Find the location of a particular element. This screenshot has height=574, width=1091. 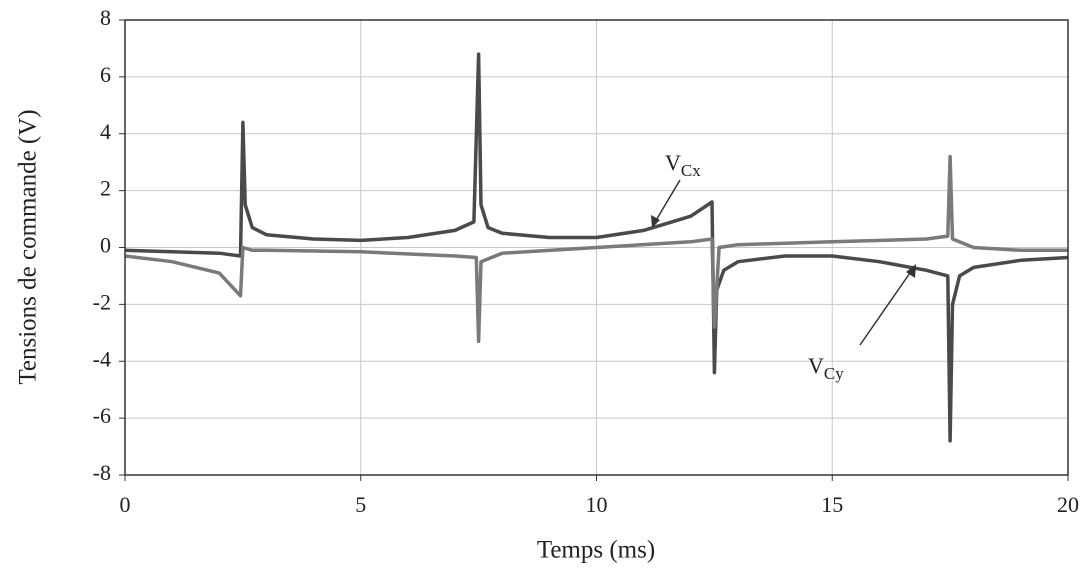

x-tick-label: 20 is located at coordinates (1068, 504).